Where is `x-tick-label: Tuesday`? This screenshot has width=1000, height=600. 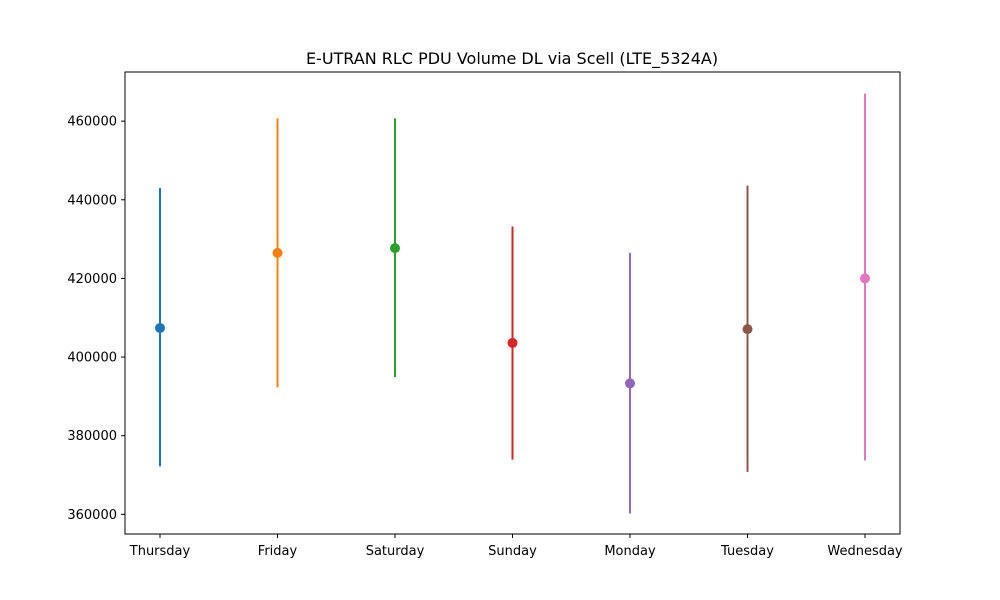 x-tick-label: Tuesday is located at coordinates (747, 551).